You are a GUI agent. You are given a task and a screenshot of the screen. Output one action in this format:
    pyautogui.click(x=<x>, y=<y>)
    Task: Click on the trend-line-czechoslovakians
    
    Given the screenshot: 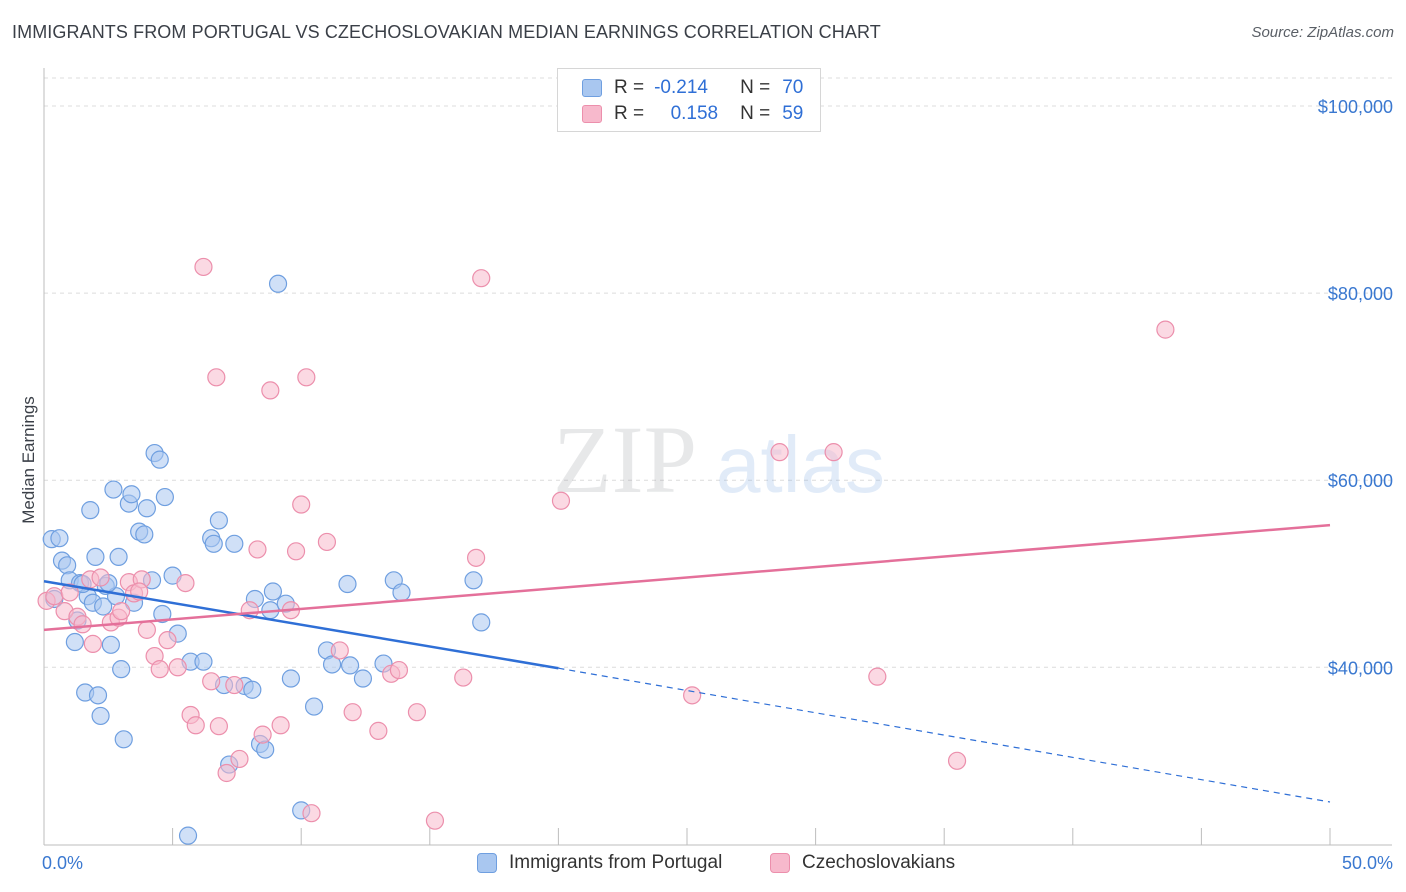 What is the action you would take?
    pyautogui.click(x=687, y=577)
    